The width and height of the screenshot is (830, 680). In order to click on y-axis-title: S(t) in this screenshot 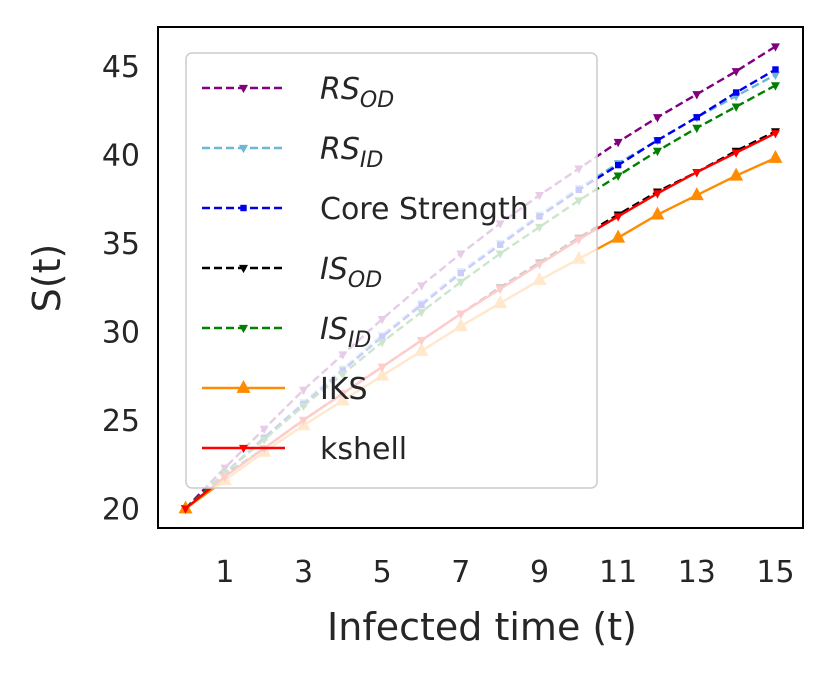, I will do `click(47, 278)`.